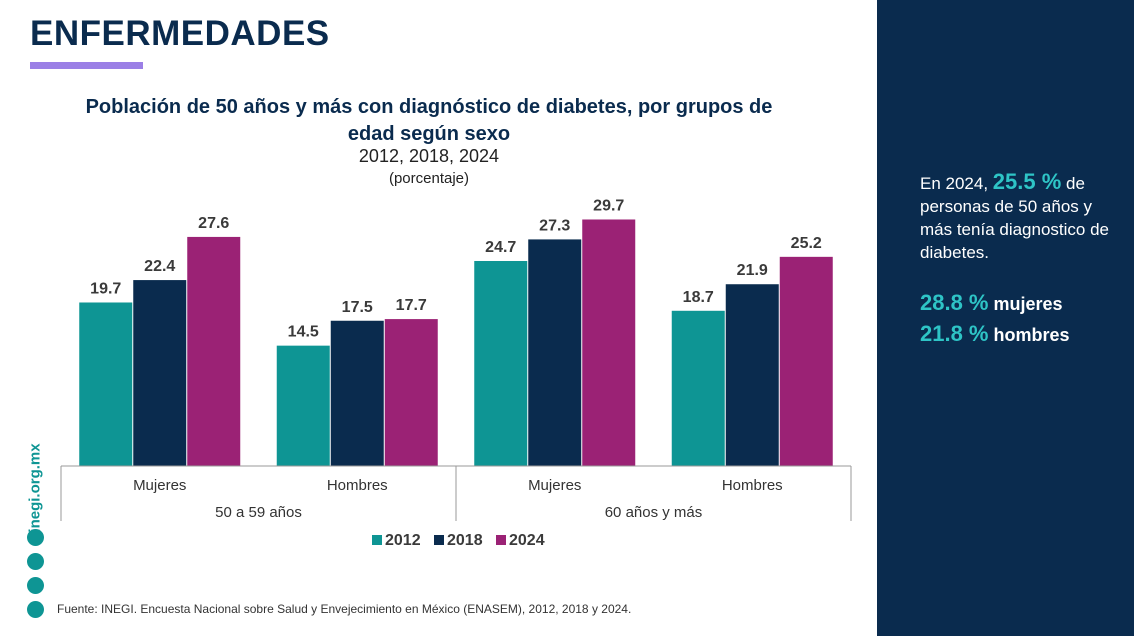  I want to click on page-title: ENFERMEDADES, so click(180, 33).